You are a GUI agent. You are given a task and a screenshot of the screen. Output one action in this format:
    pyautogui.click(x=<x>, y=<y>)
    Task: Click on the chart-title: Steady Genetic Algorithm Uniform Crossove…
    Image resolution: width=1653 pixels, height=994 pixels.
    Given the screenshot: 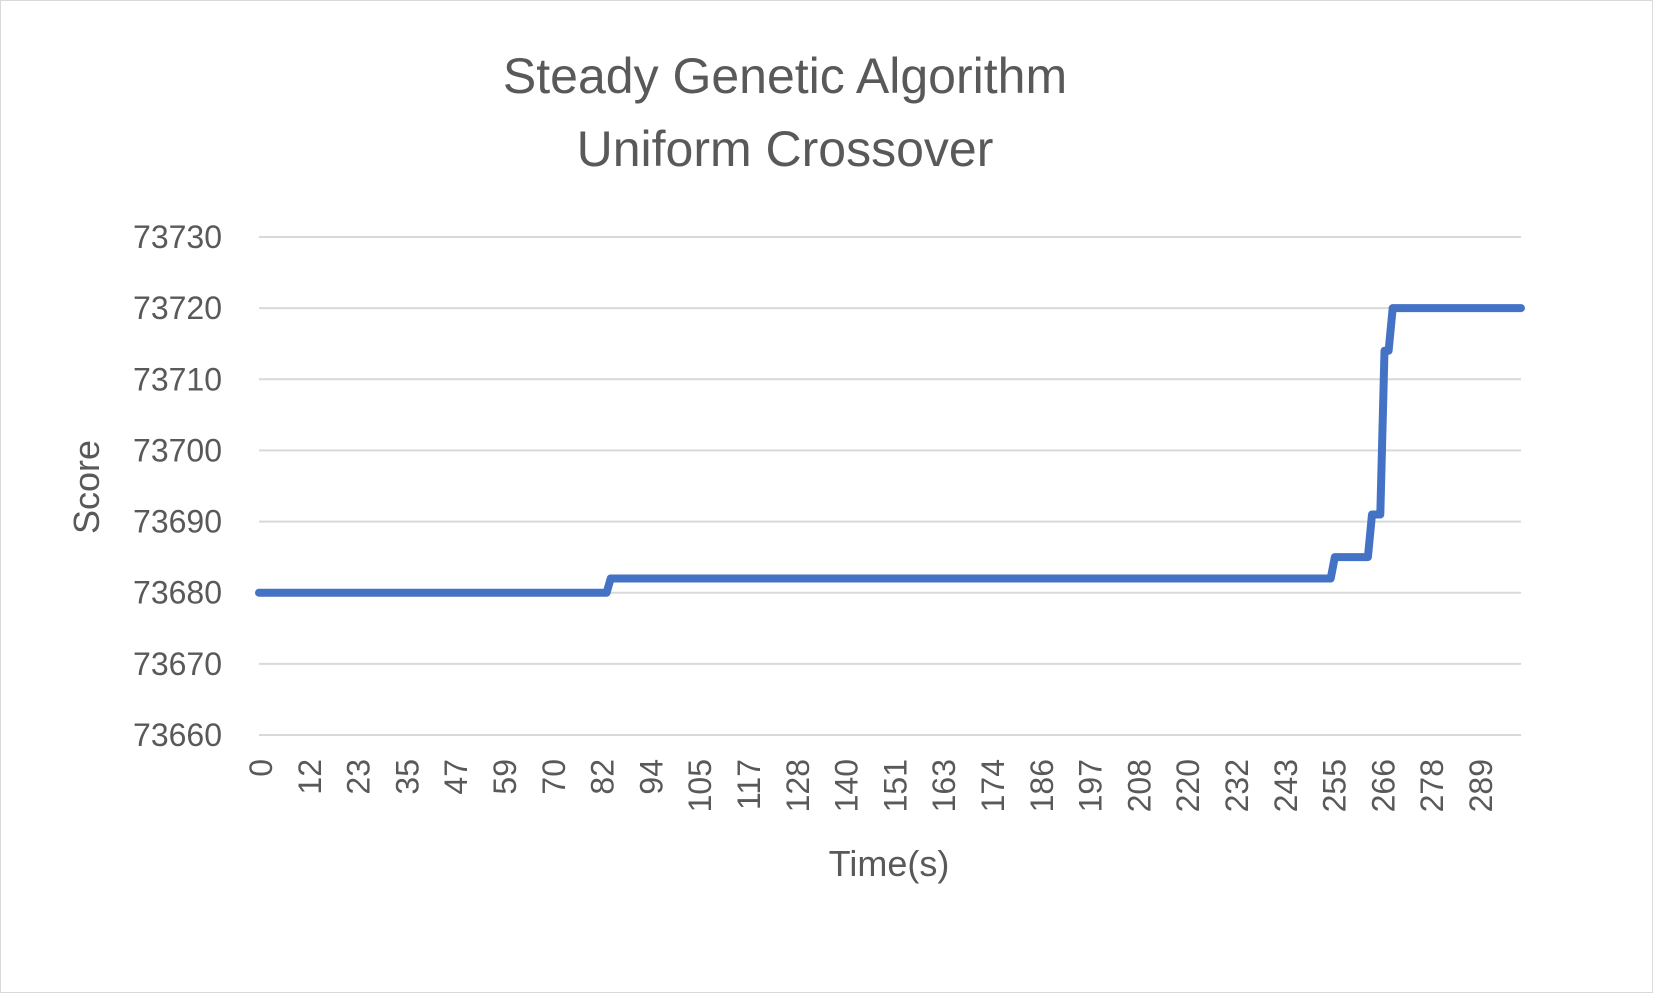 What is the action you would take?
    pyautogui.click(x=785, y=112)
    